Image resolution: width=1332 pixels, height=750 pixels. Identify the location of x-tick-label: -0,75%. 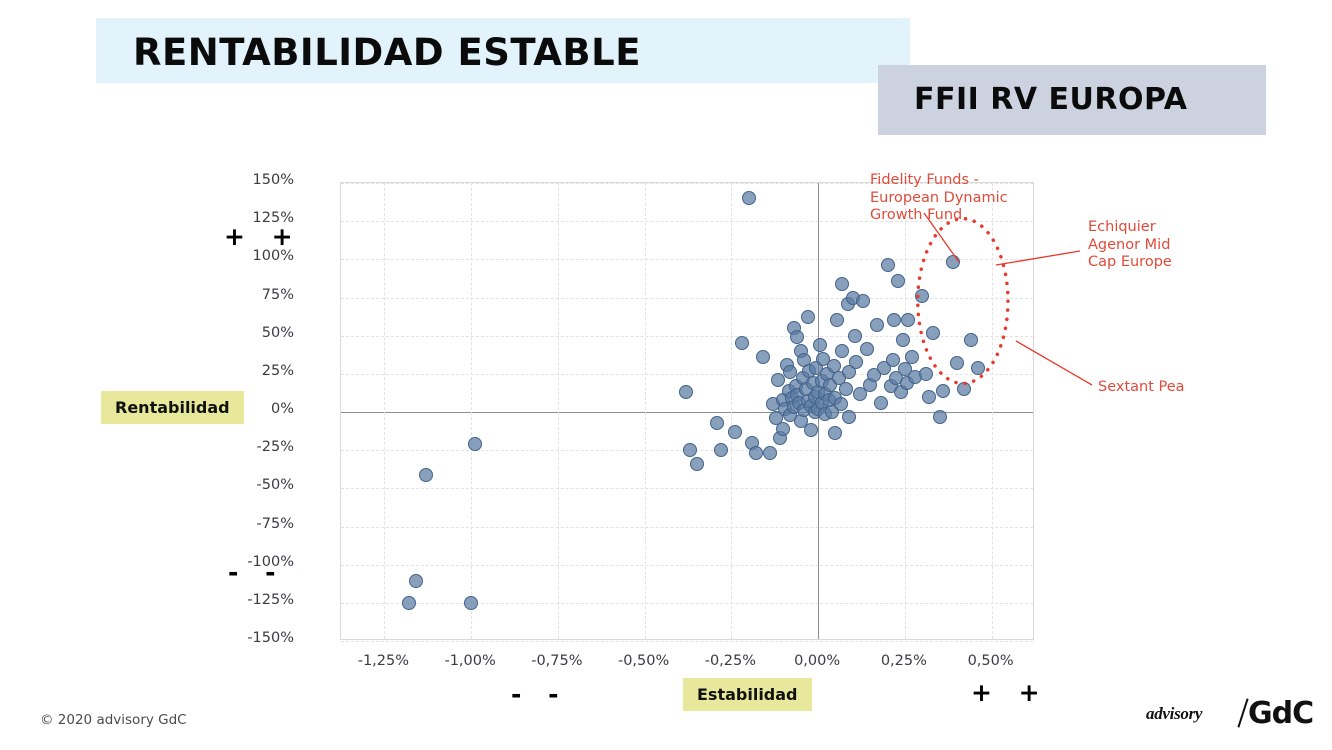
(557, 661).